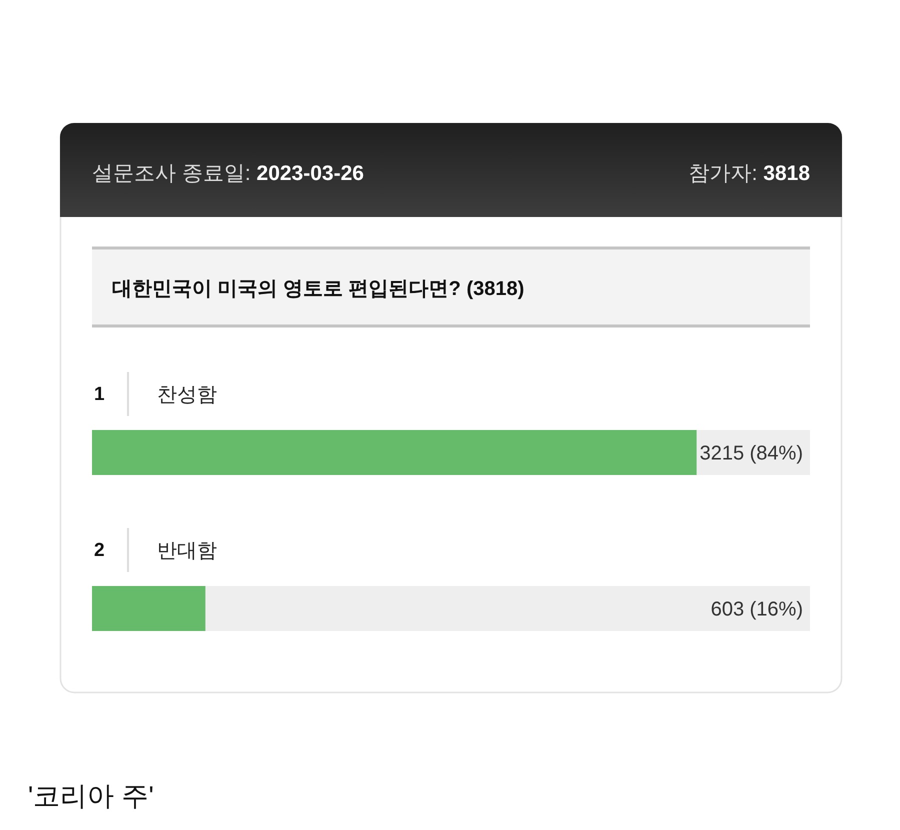 This screenshot has height=830, width=900. I want to click on annotation: 1, so click(99, 394).